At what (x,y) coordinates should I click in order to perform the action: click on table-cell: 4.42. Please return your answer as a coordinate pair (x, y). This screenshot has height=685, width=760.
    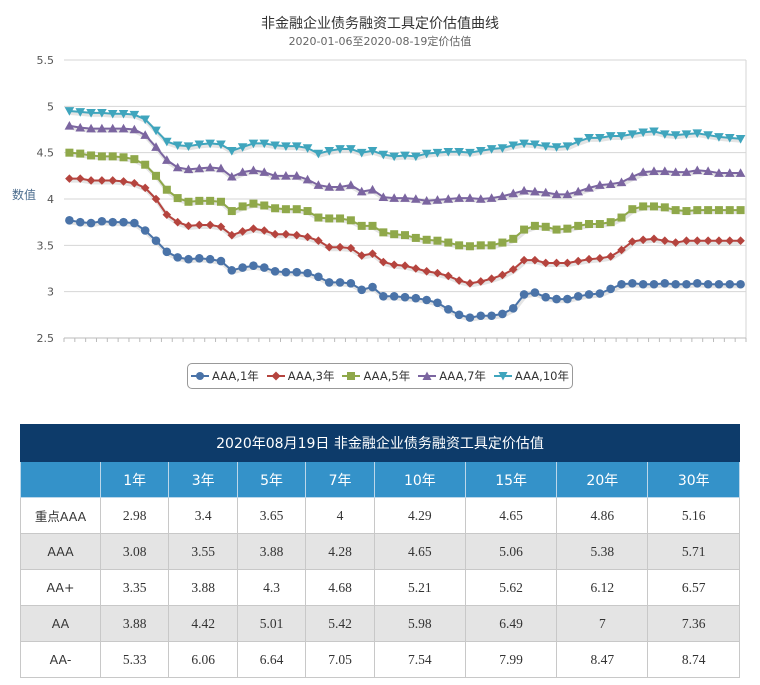
    Looking at the image, I should click on (203, 623).